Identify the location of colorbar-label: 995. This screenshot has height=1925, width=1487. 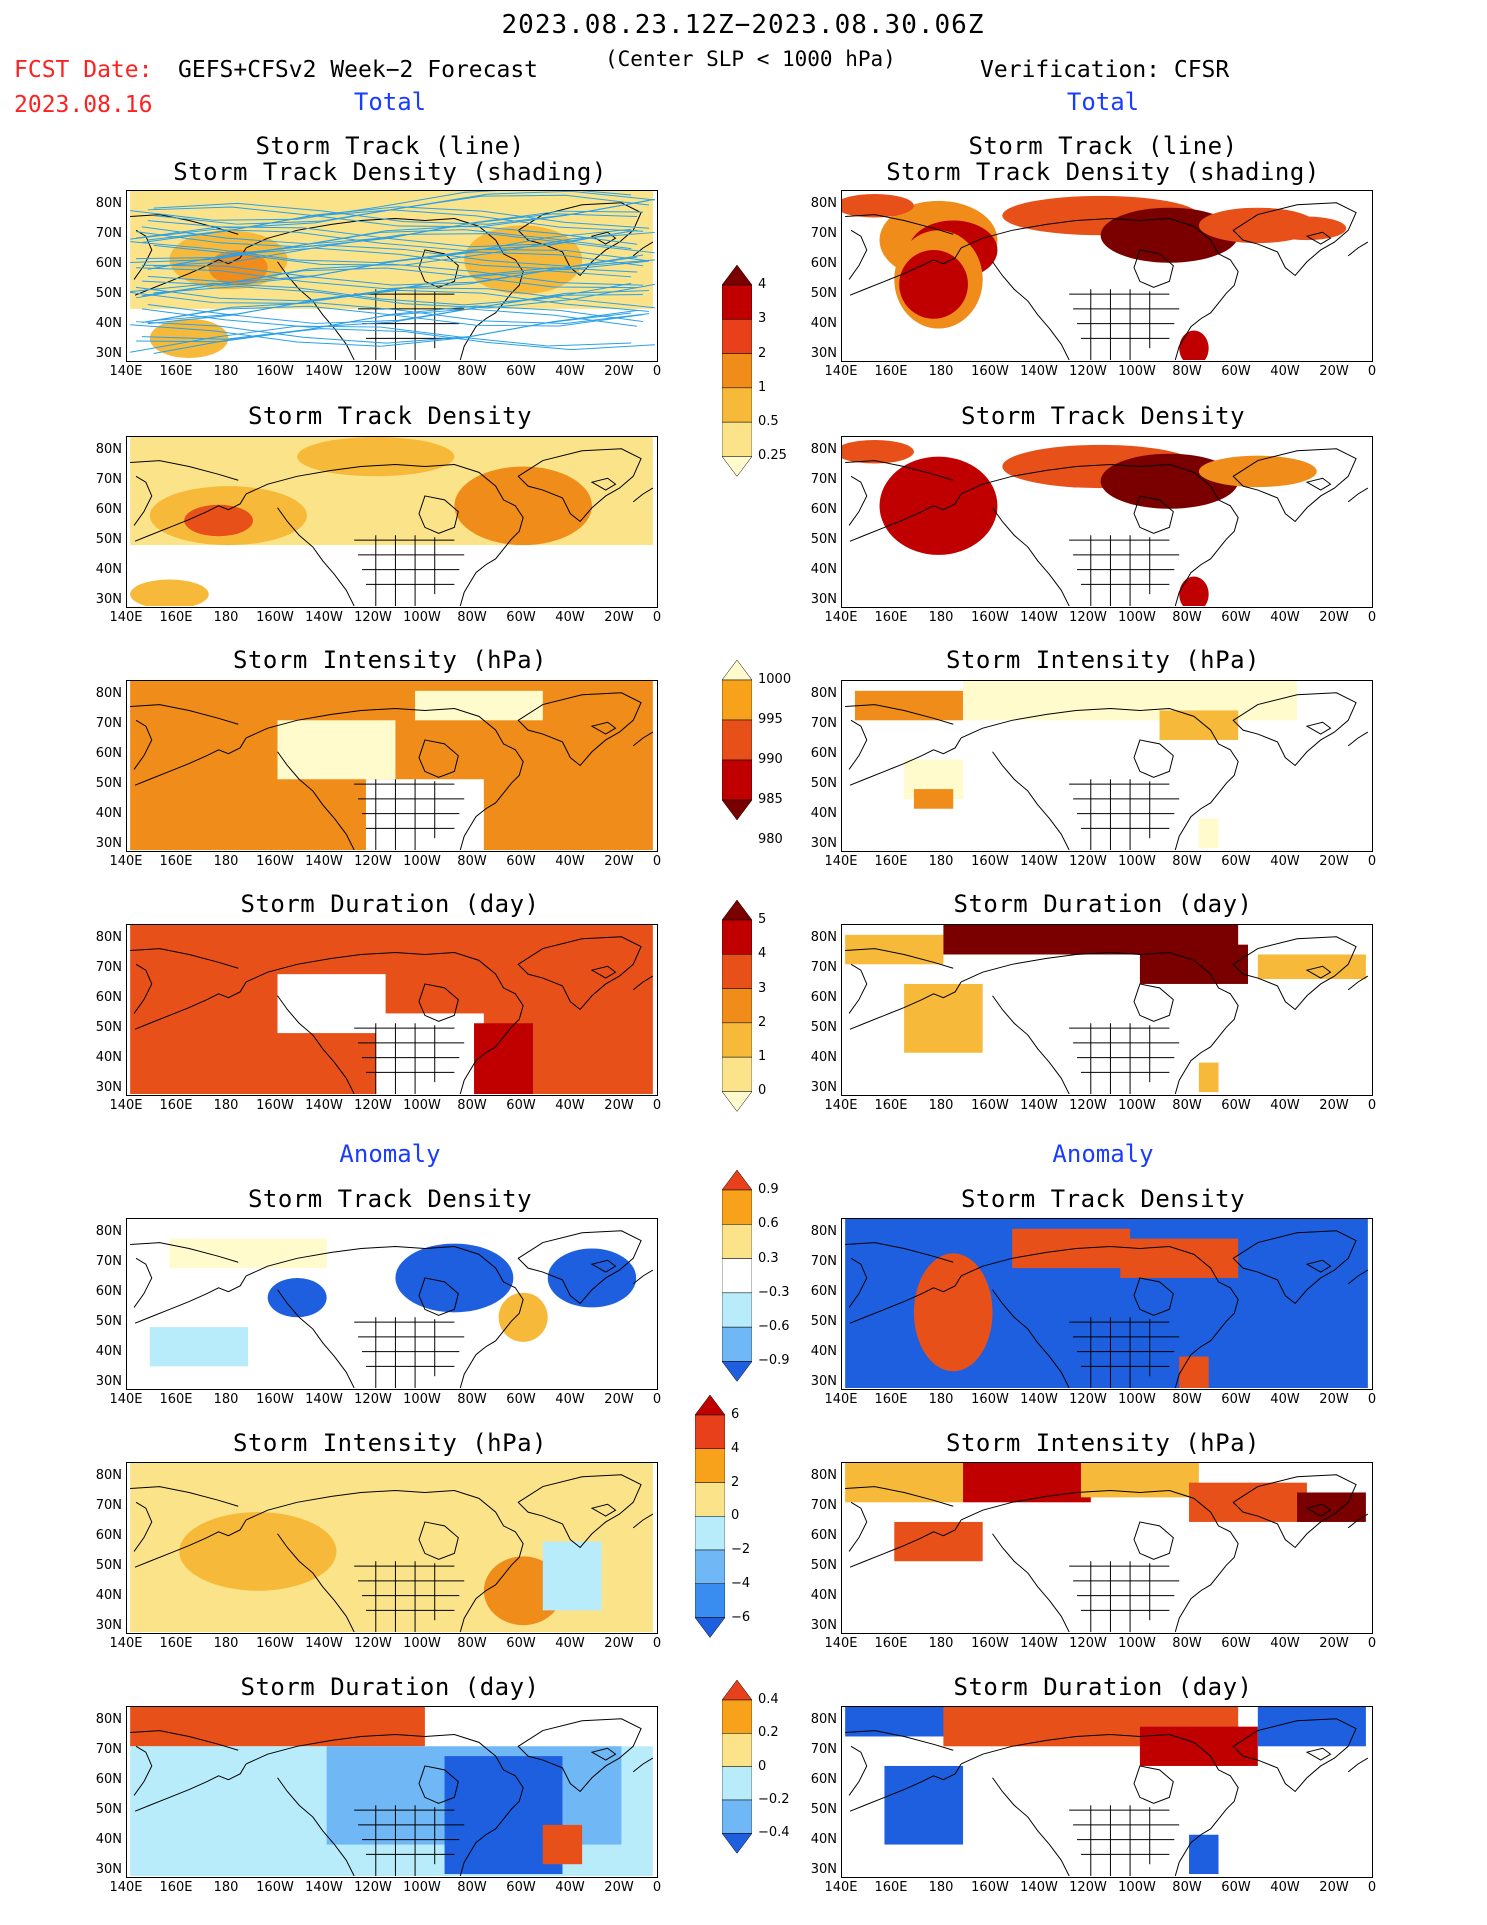
(770, 719).